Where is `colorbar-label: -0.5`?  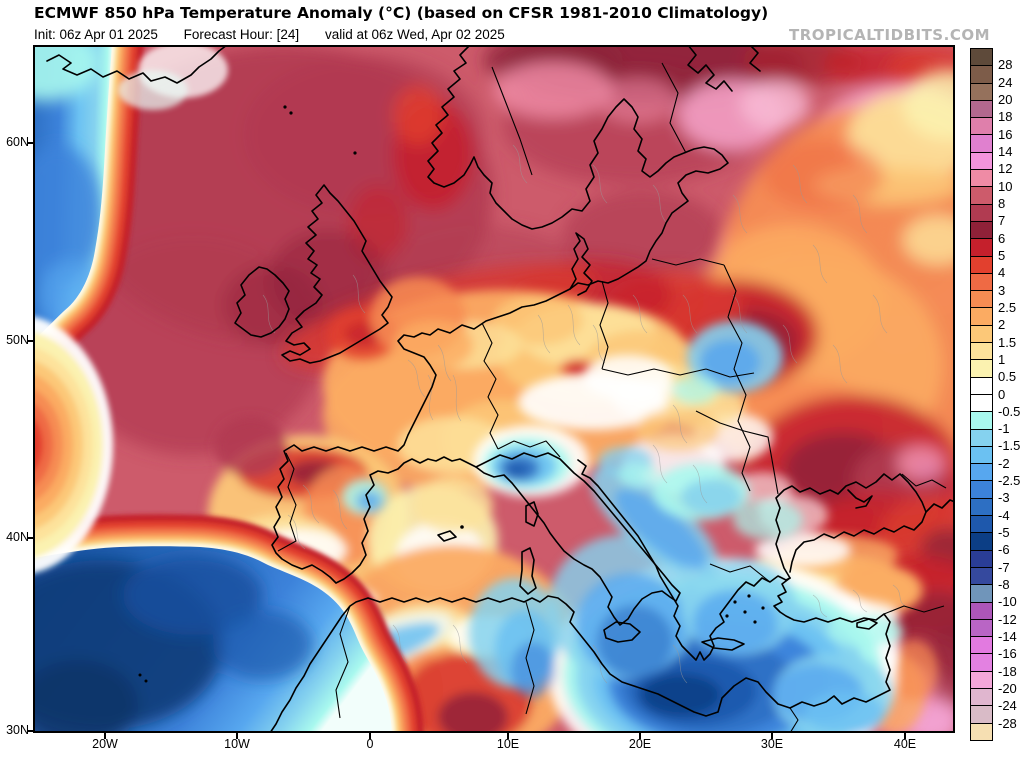
colorbar-label: -0.5 is located at coordinates (1009, 411).